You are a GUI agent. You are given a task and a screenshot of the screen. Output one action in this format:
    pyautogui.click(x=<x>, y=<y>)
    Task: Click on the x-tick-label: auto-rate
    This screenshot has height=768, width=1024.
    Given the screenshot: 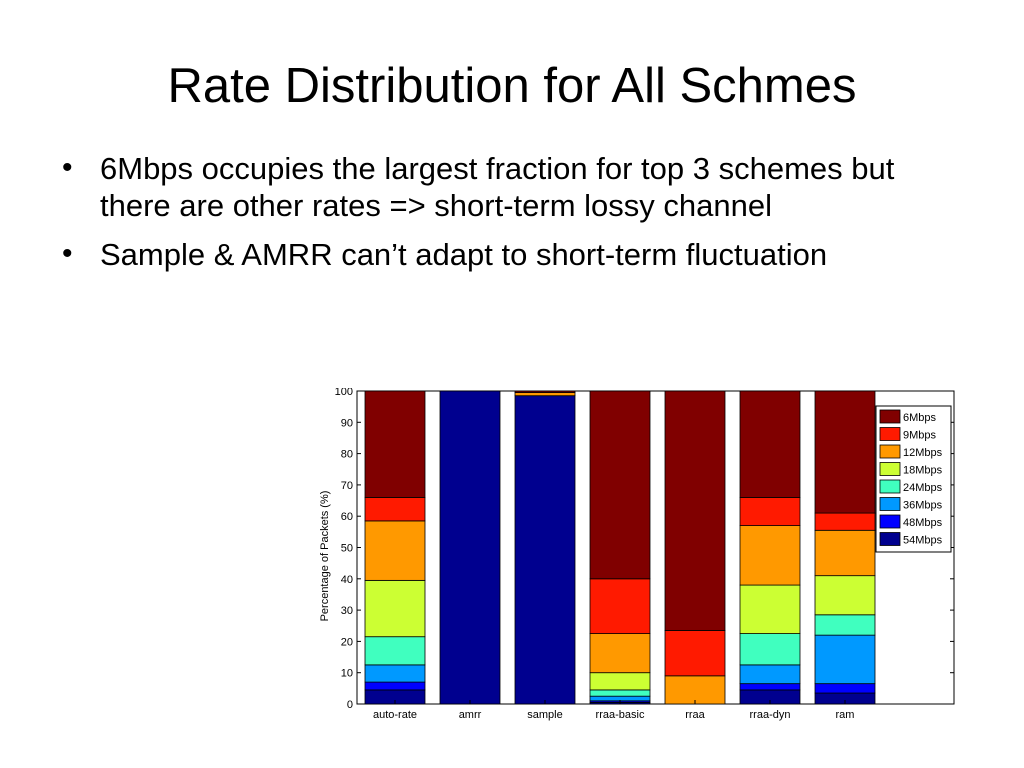 What is the action you would take?
    pyautogui.click(x=395, y=715)
    